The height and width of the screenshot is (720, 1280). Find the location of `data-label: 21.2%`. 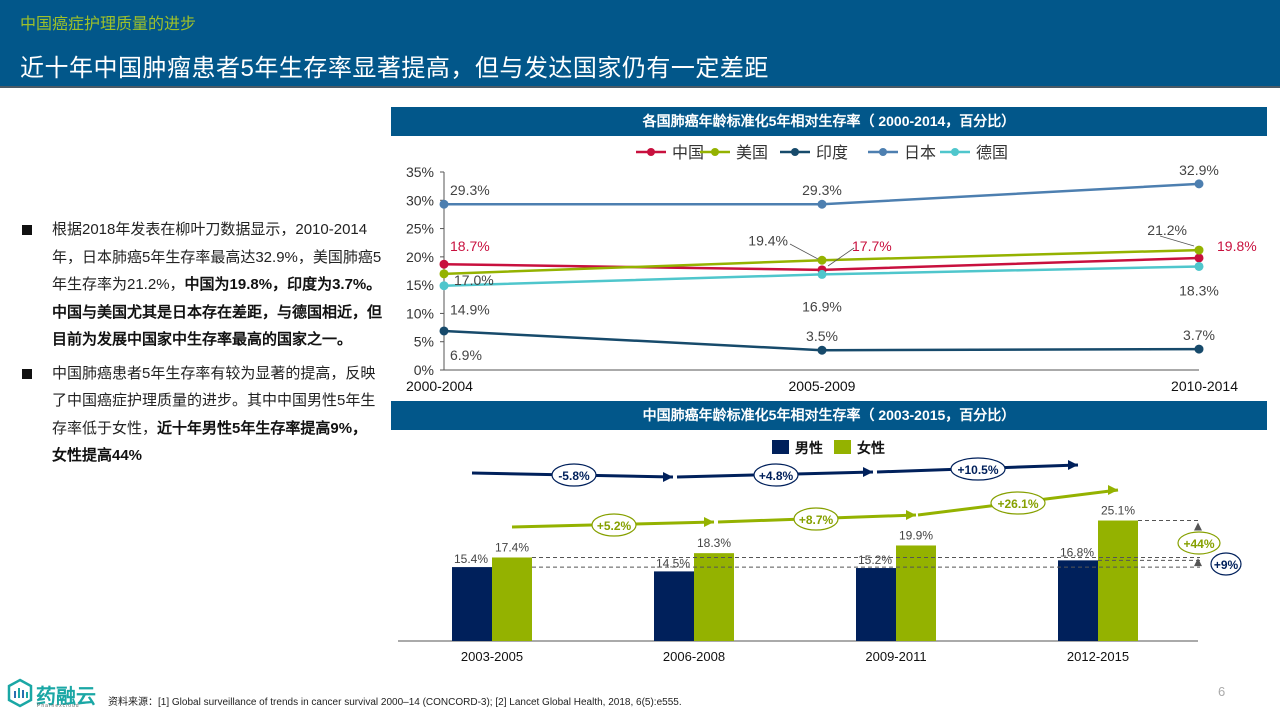

data-label: 21.2% is located at coordinates (1167, 230).